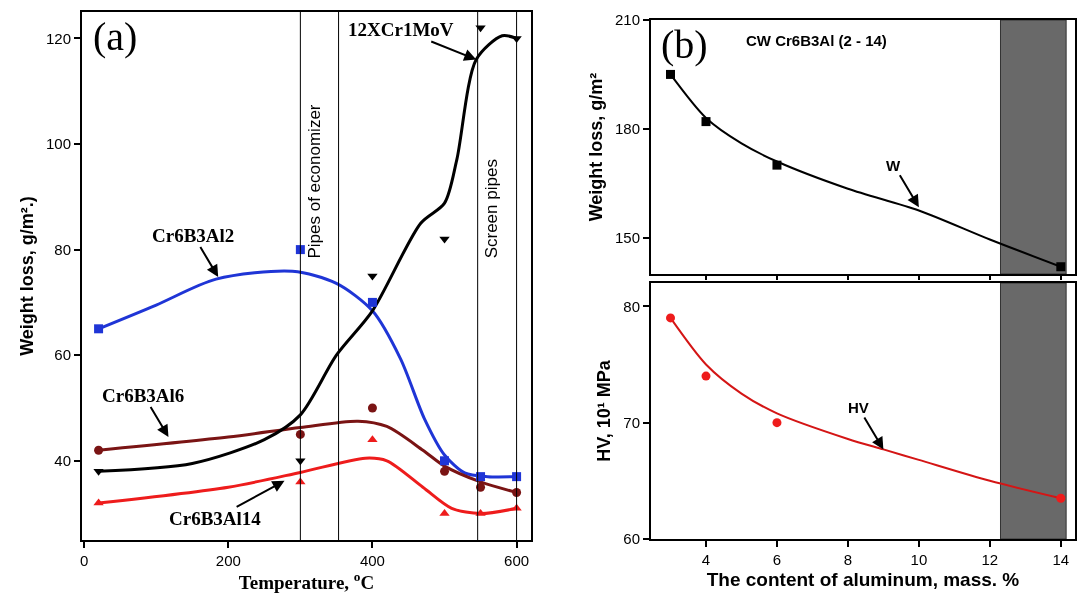  I want to click on y-tick-label: 120, so click(58, 38).